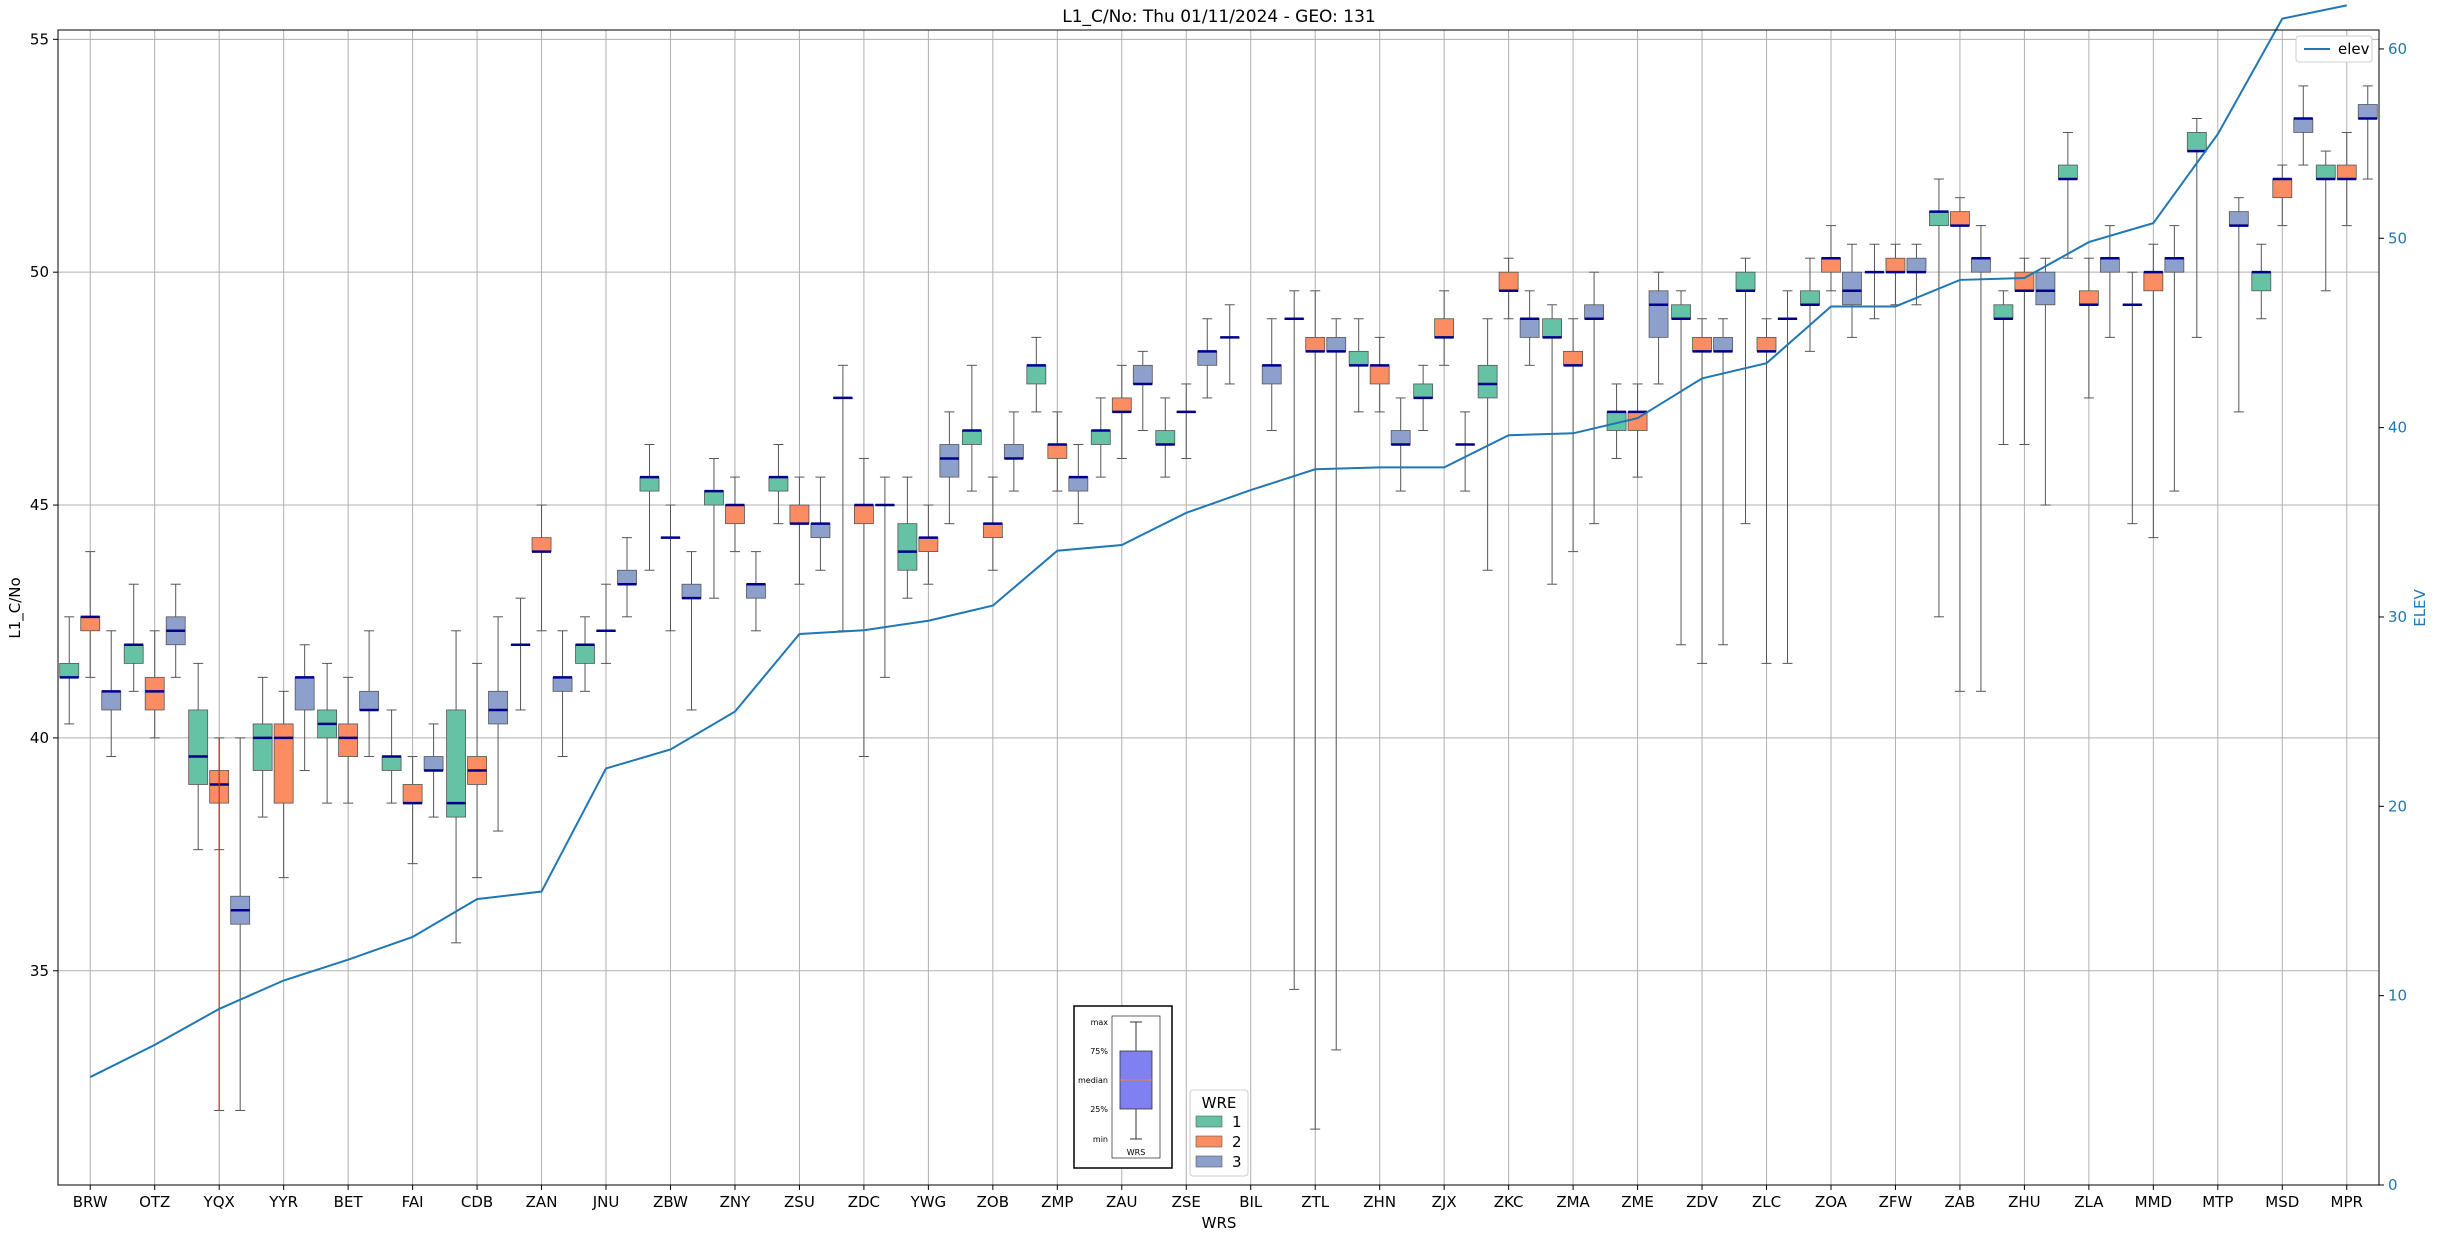 The width and height of the screenshot is (2439, 1238). Describe the element at coordinates (885, 577) in the screenshot. I see `box-ZDC-wre3` at that location.